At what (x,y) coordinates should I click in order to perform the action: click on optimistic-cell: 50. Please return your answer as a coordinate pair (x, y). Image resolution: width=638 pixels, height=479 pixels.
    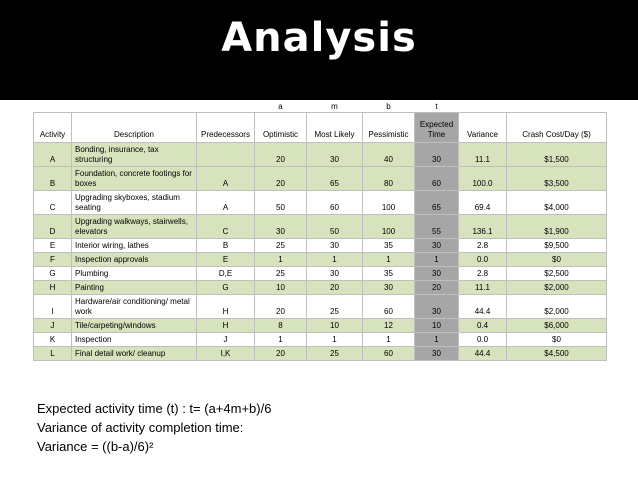
    Looking at the image, I should click on (280, 202).